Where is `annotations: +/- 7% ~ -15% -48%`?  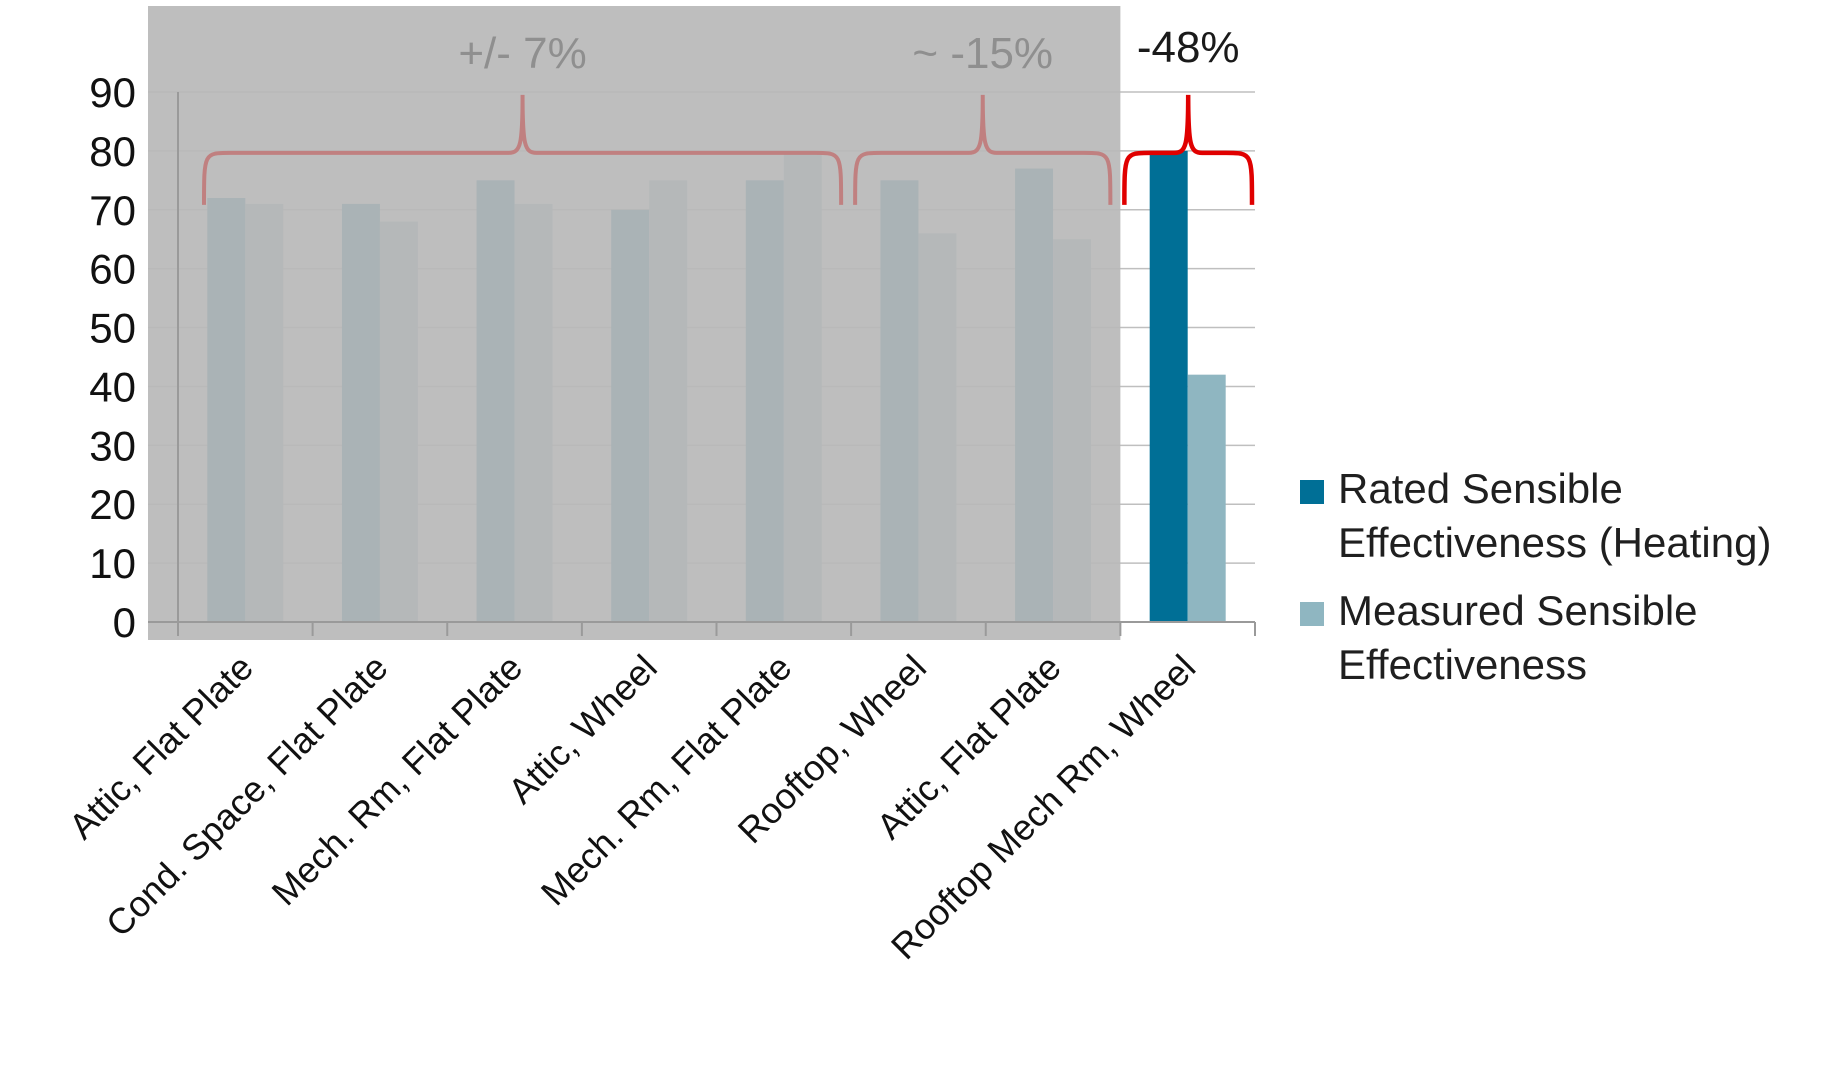
annotations: +/- 7% ~ -15% -48% is located at coordinates (728, 114).